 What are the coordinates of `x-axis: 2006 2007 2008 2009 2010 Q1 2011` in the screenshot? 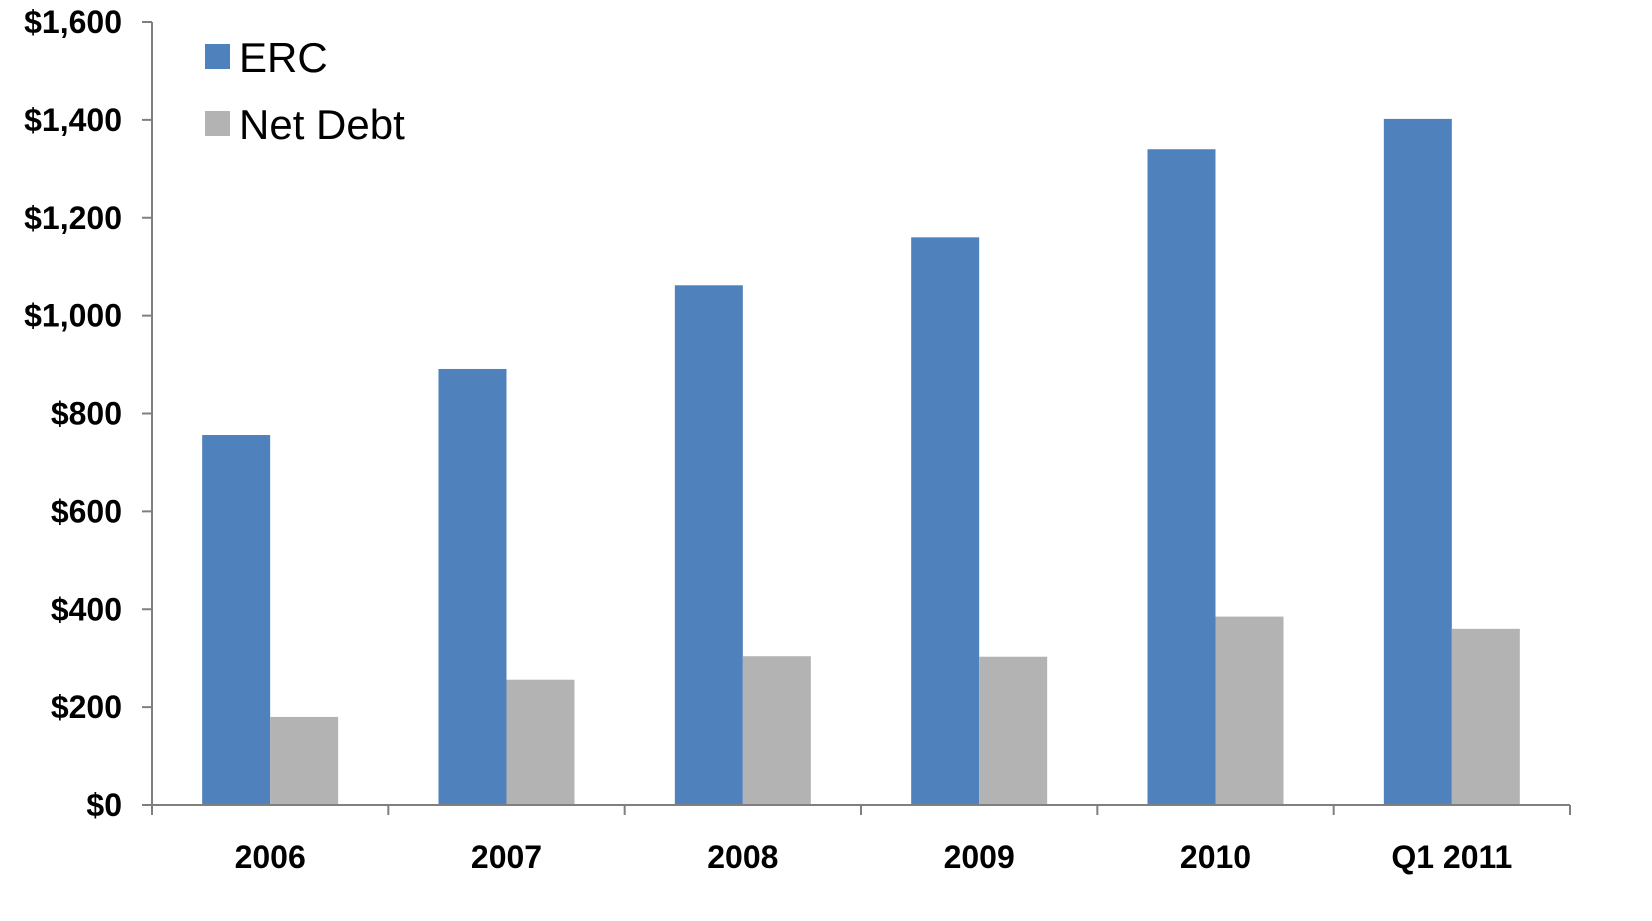 It's located at (861, 839).